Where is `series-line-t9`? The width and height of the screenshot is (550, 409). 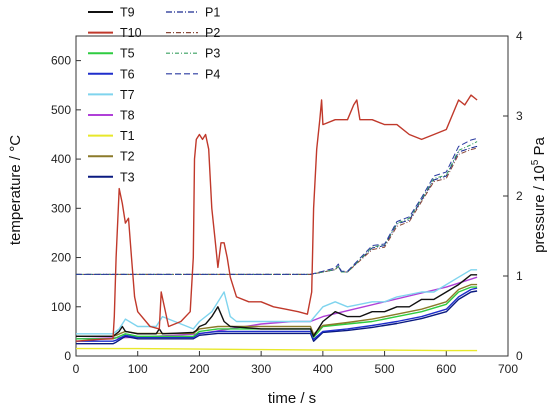 series-line-t9 is located at coordinates (277, 305).